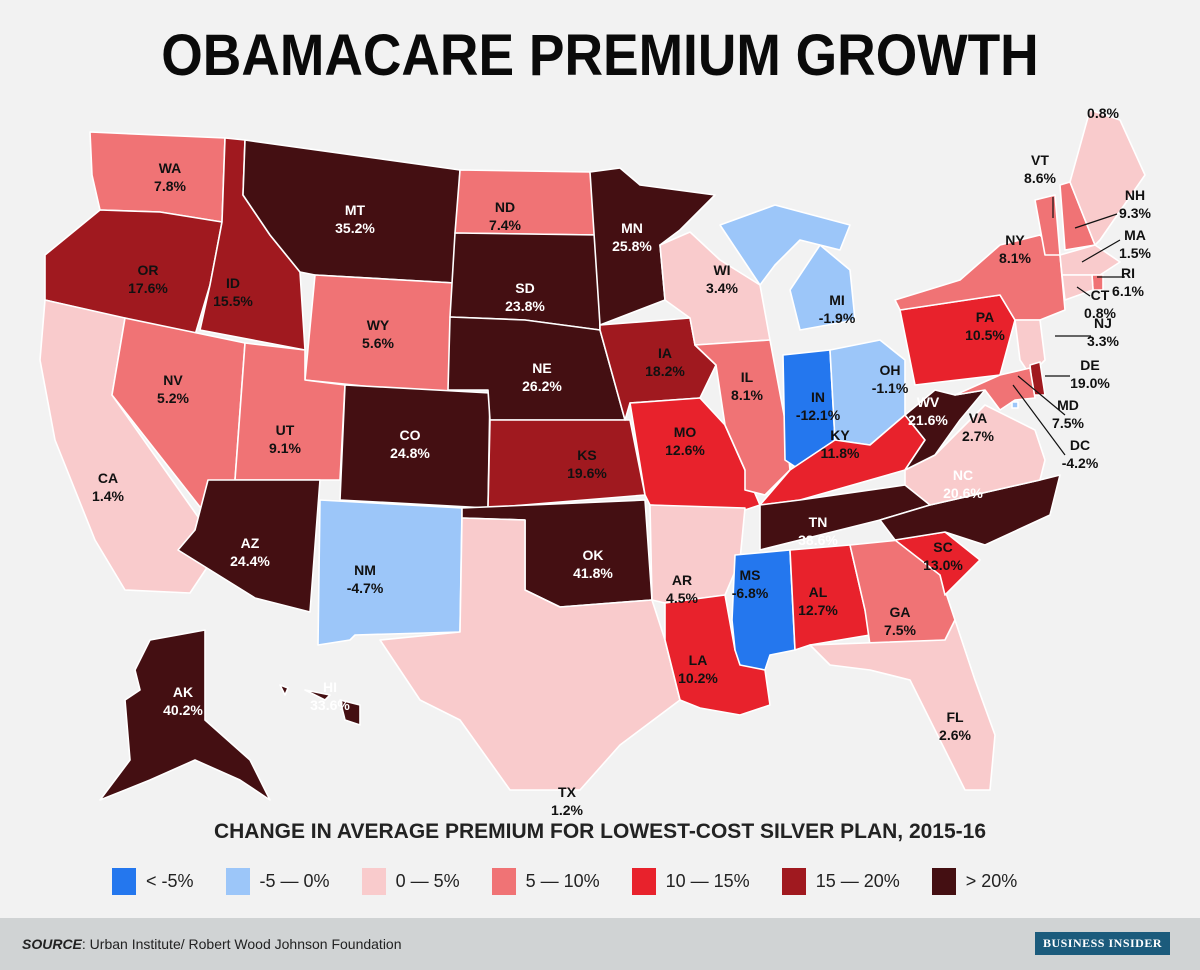  What do you see at coordinates (285, 430) in the screenshot?
I see `state-abbr-label: UT` at bounding box center [285, 430].